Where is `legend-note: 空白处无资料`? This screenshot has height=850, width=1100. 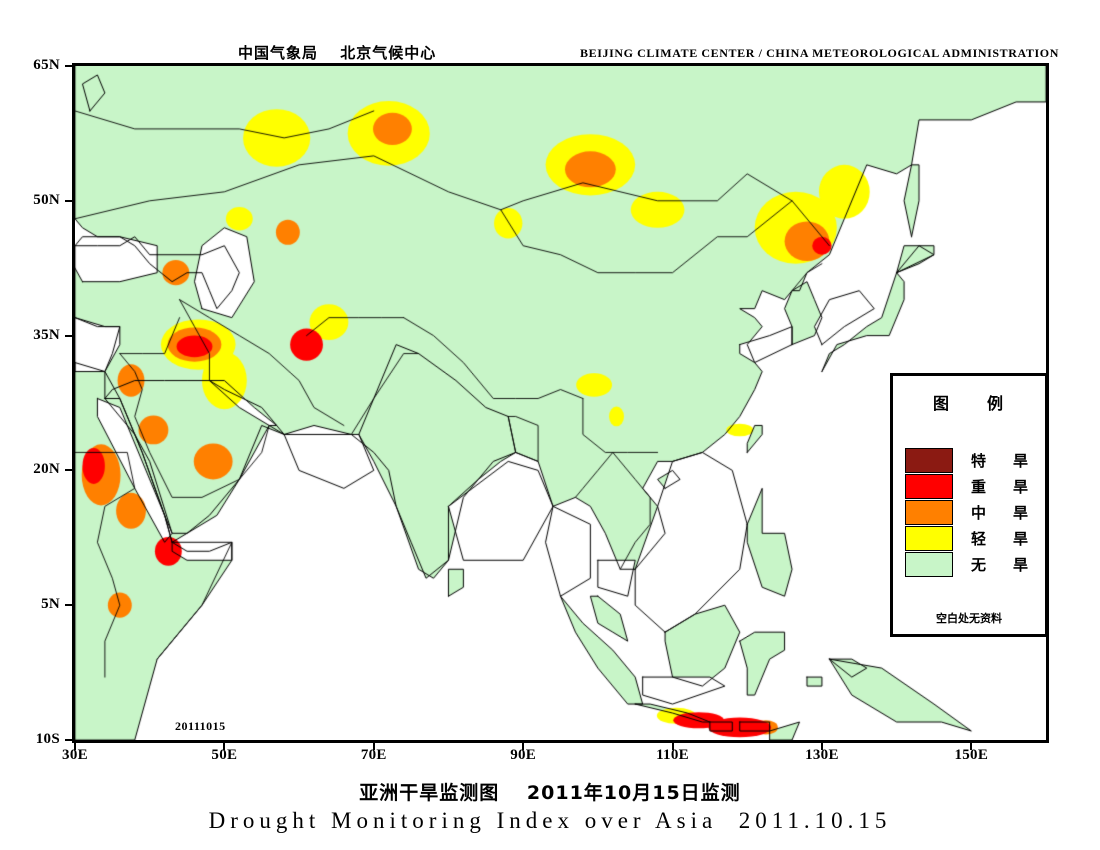
legend-note: 空白处无资料 is located at coordinates (969, 618).